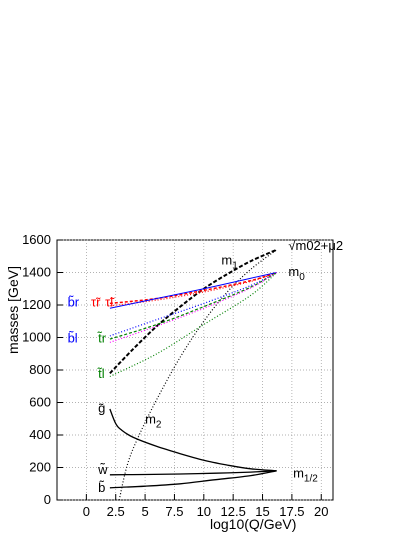 This screenshot has width=417, height=540. I want to click on annotation: b̃, so click(101, 487).